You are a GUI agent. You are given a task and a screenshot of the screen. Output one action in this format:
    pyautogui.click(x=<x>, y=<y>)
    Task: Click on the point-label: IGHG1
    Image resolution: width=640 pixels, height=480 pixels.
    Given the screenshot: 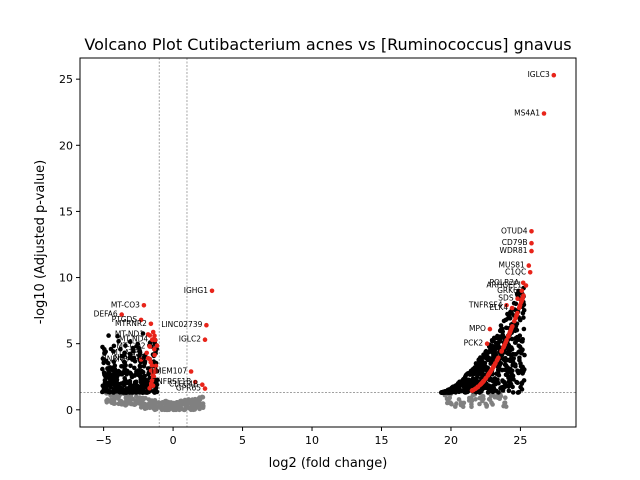 What is the action you would take?
    pyautogui.click(x=196, y=290)
    